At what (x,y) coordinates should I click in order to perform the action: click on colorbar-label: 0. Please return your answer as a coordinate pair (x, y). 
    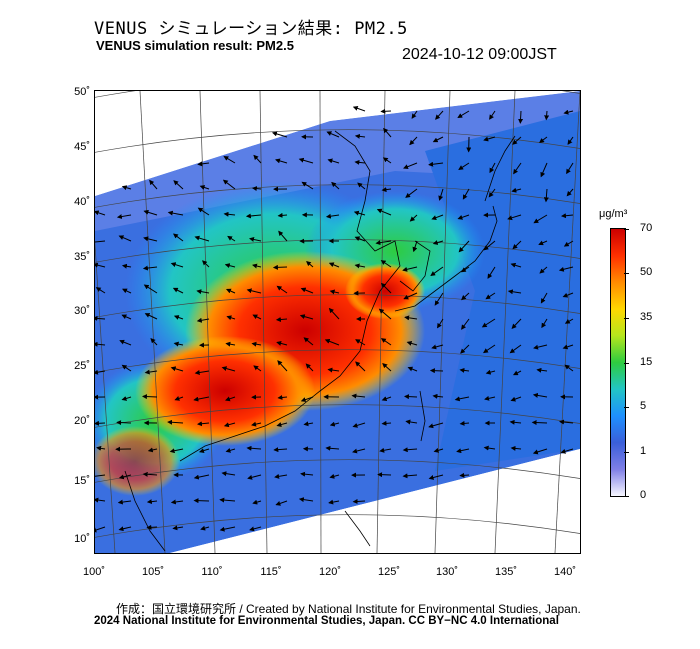
    Looking at the image, I should click on (643, 495).